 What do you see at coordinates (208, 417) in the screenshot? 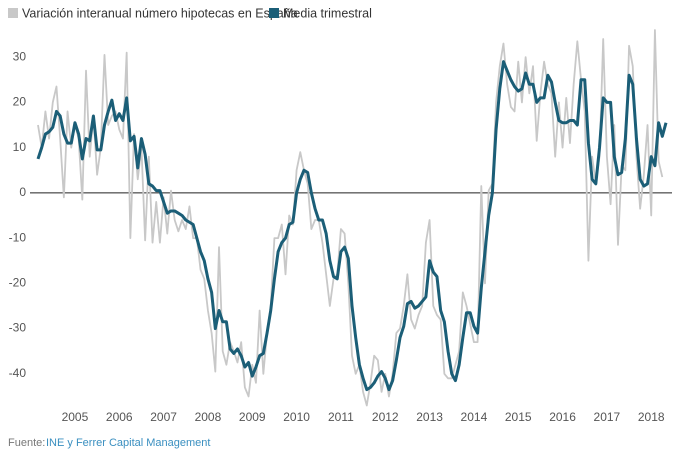
I see `x-tick-label: 2008` at bounding box center [208, 417].